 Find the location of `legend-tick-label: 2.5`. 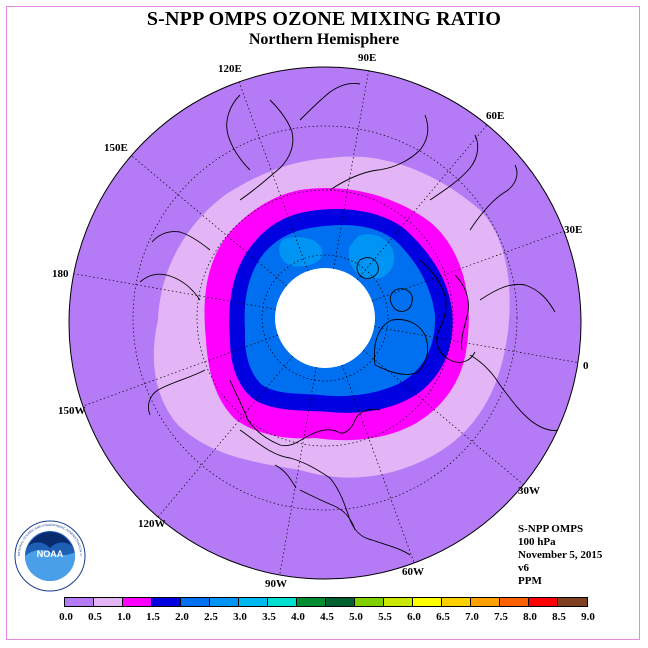

legend-tick-label: 2.5 is located at coordinates (211, 617).